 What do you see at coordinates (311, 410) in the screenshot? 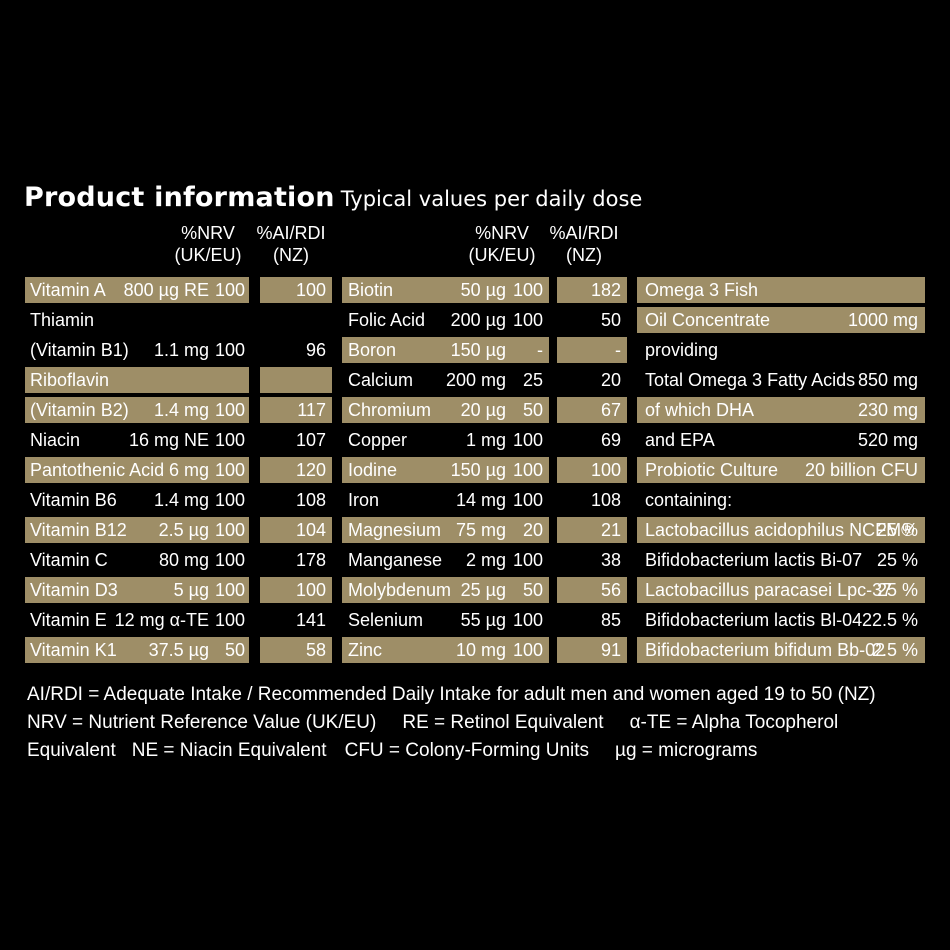
I see `nutrient-ai: 117` at bounding box center [311, 410].